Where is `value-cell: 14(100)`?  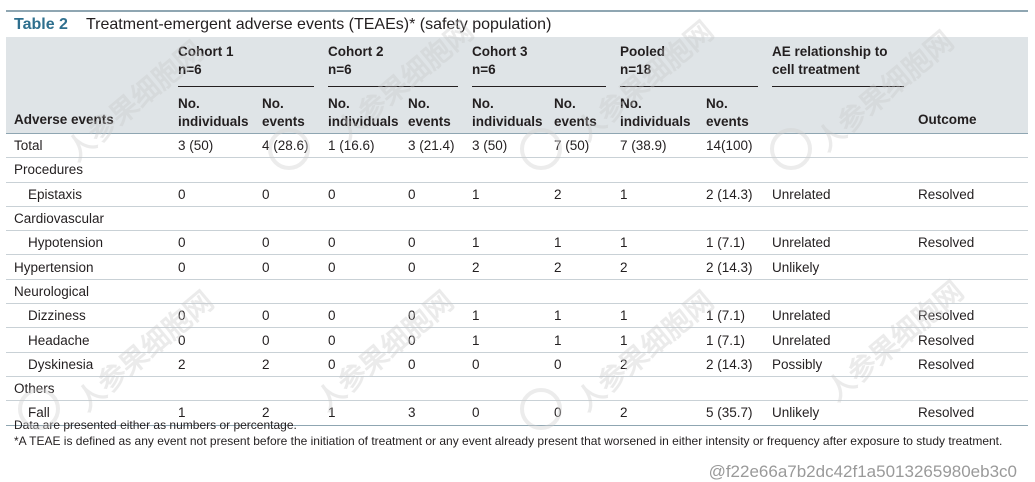
value-cell: 14(100) is located at coordinates (729, 146).